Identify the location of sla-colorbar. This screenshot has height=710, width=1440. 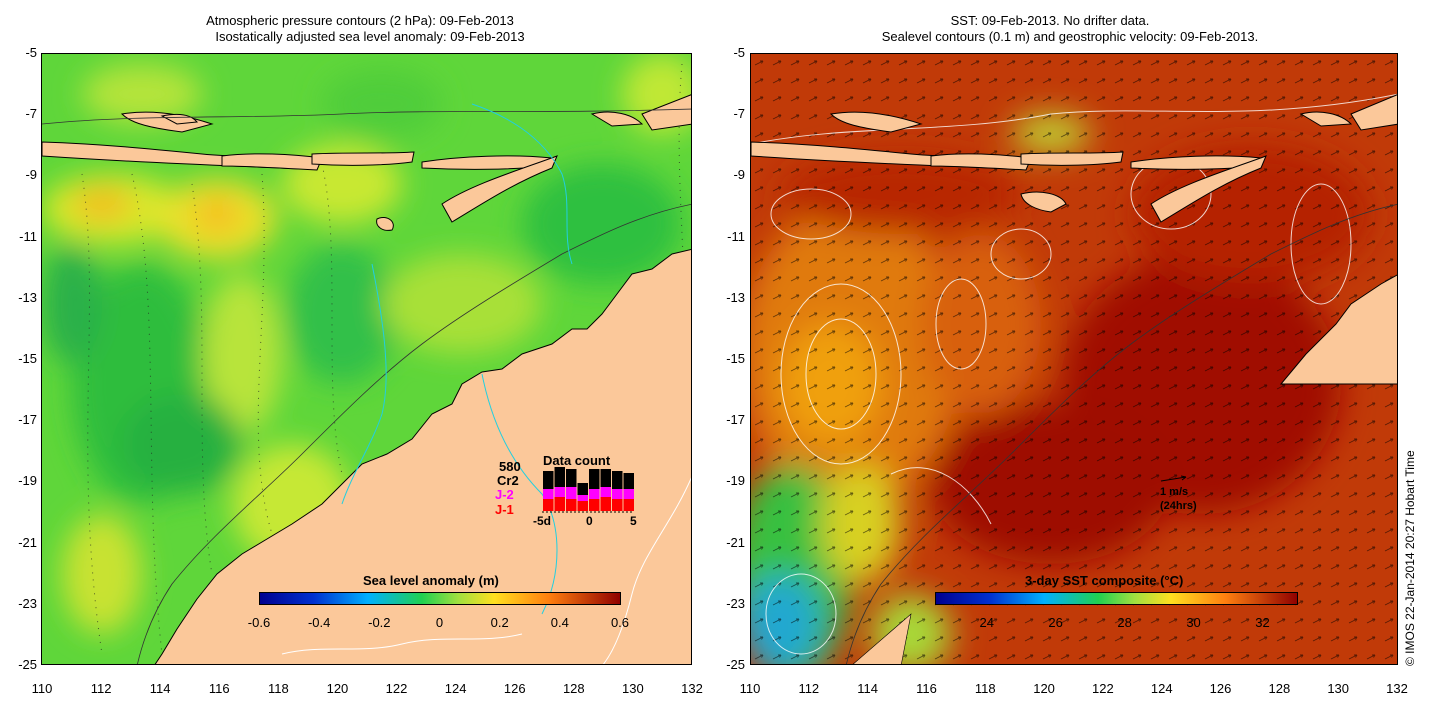
(440, 598).